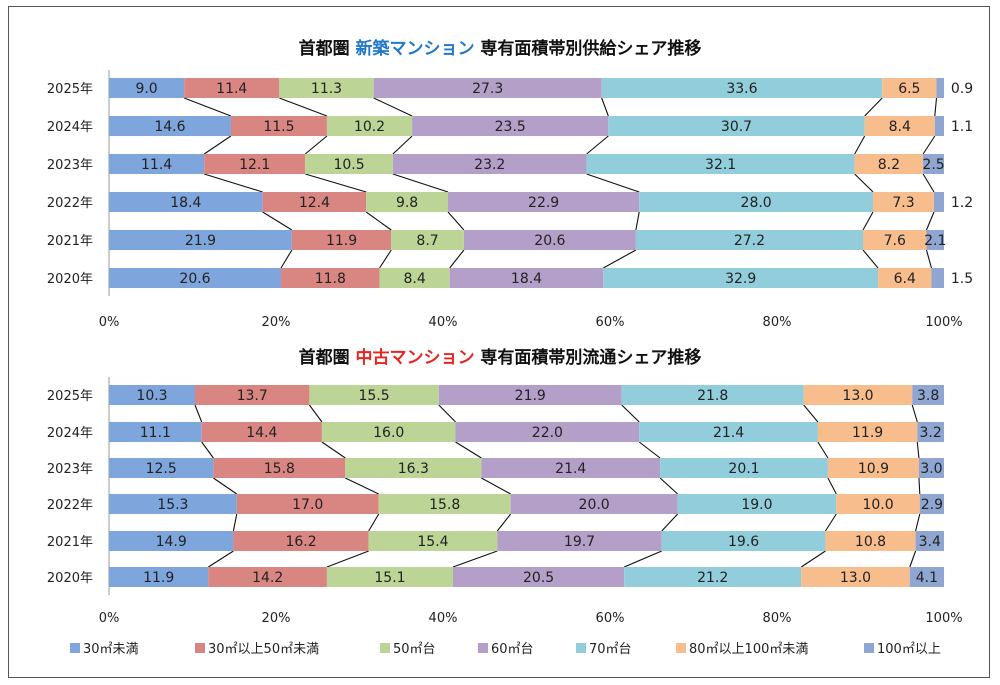 The height and width of the screenshot is (685, 1000). I want to click on x-tick-label: 40%, so click(443, 618).